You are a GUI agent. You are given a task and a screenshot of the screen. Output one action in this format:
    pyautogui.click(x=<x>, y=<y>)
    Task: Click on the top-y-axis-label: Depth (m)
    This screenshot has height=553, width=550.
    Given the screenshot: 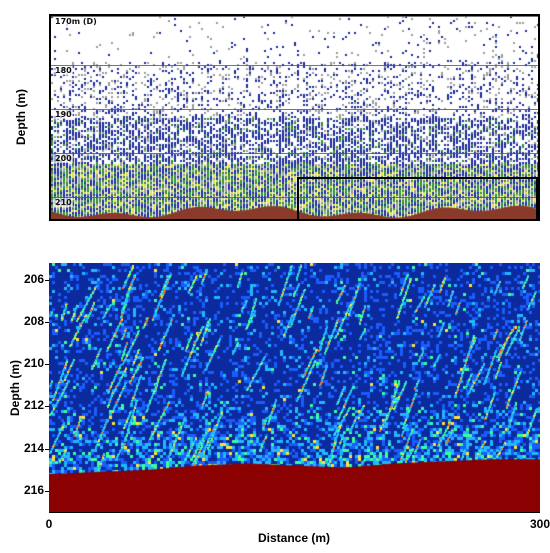 What is the action you would take?
    pyautogui.click(x=21, y=117)
    